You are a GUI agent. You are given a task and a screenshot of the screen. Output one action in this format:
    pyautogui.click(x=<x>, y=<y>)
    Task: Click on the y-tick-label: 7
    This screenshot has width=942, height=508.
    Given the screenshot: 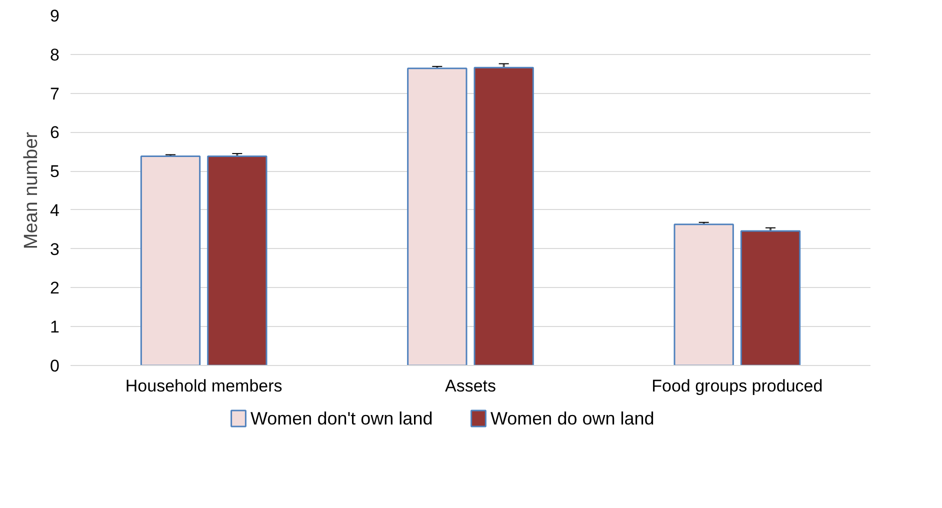 What is the action you would take?
    pyautogui.click(x=55, y=94)
    